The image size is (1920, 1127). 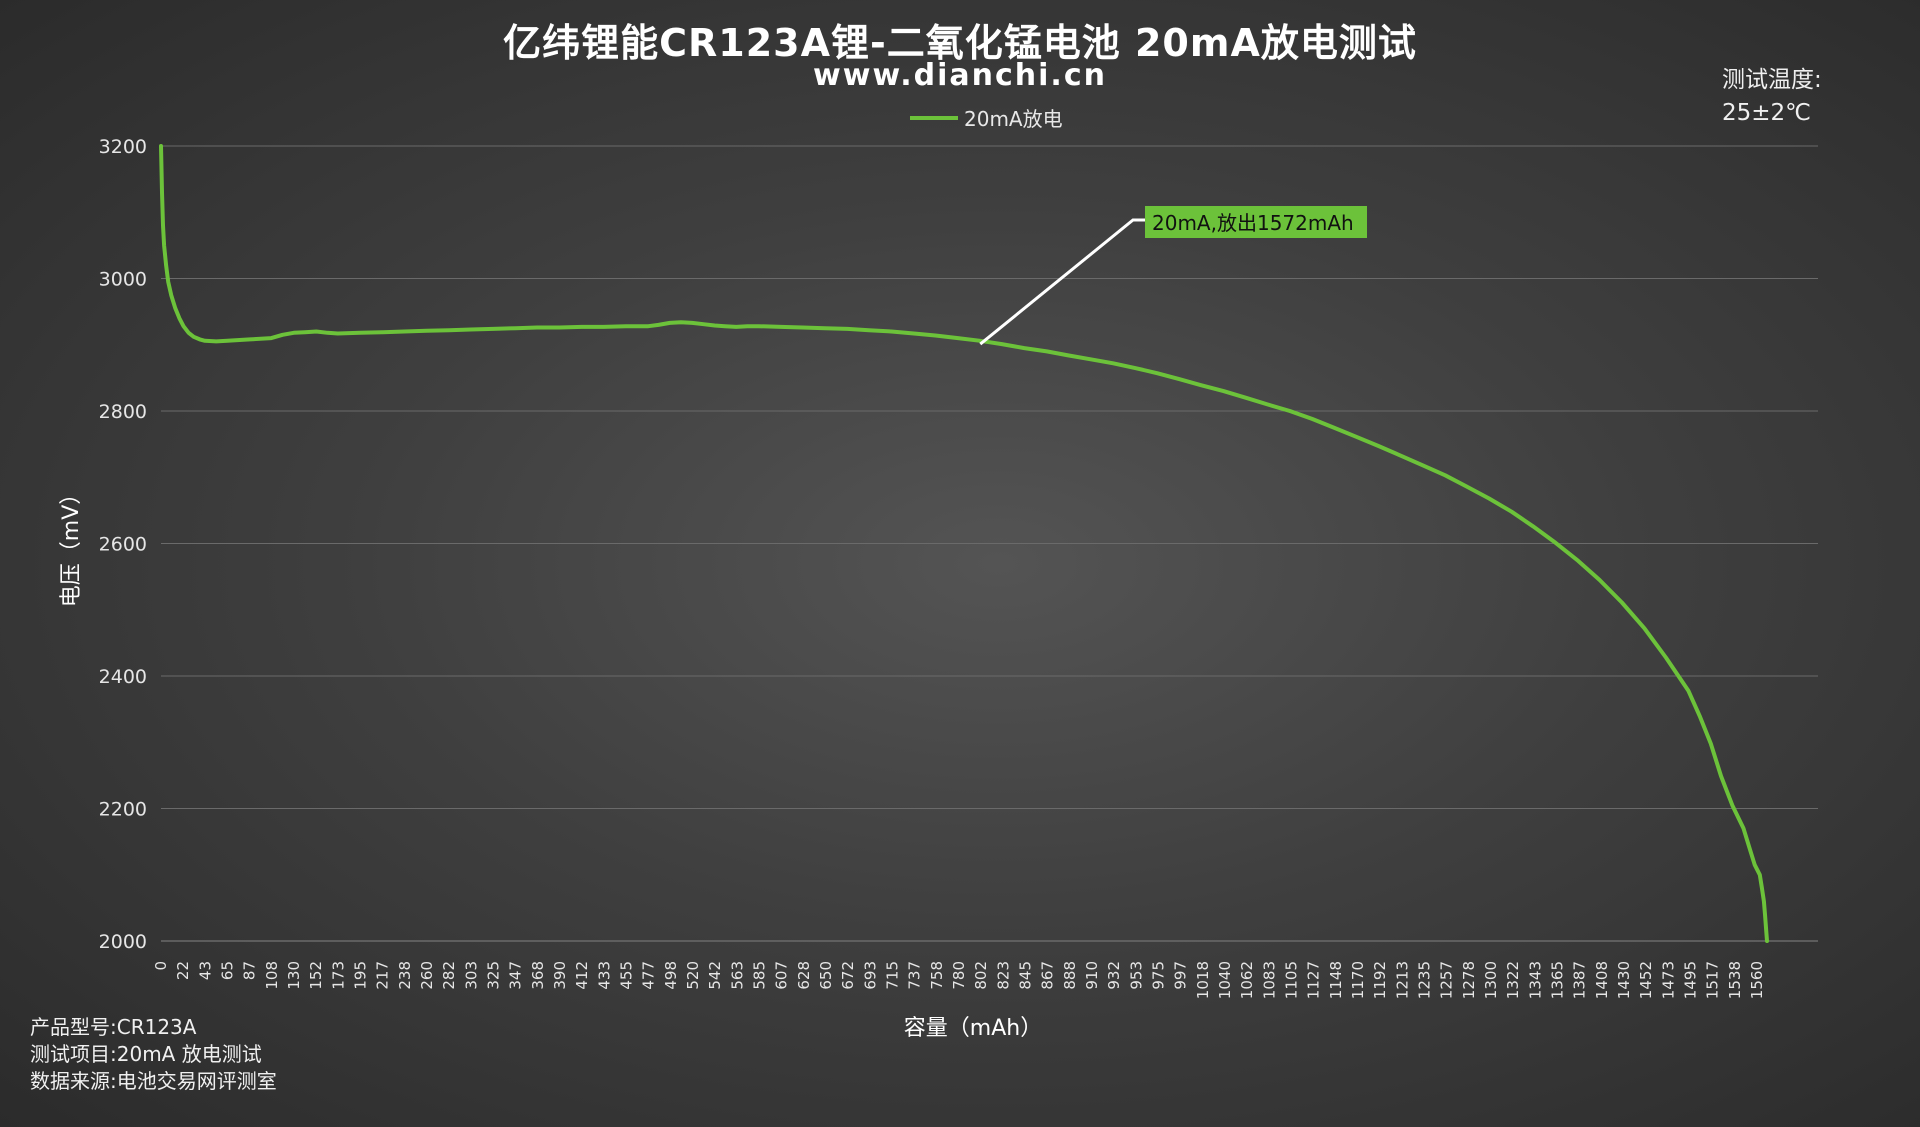 I want to click on y-tick-label: 2200, so click(x=123, y=810).